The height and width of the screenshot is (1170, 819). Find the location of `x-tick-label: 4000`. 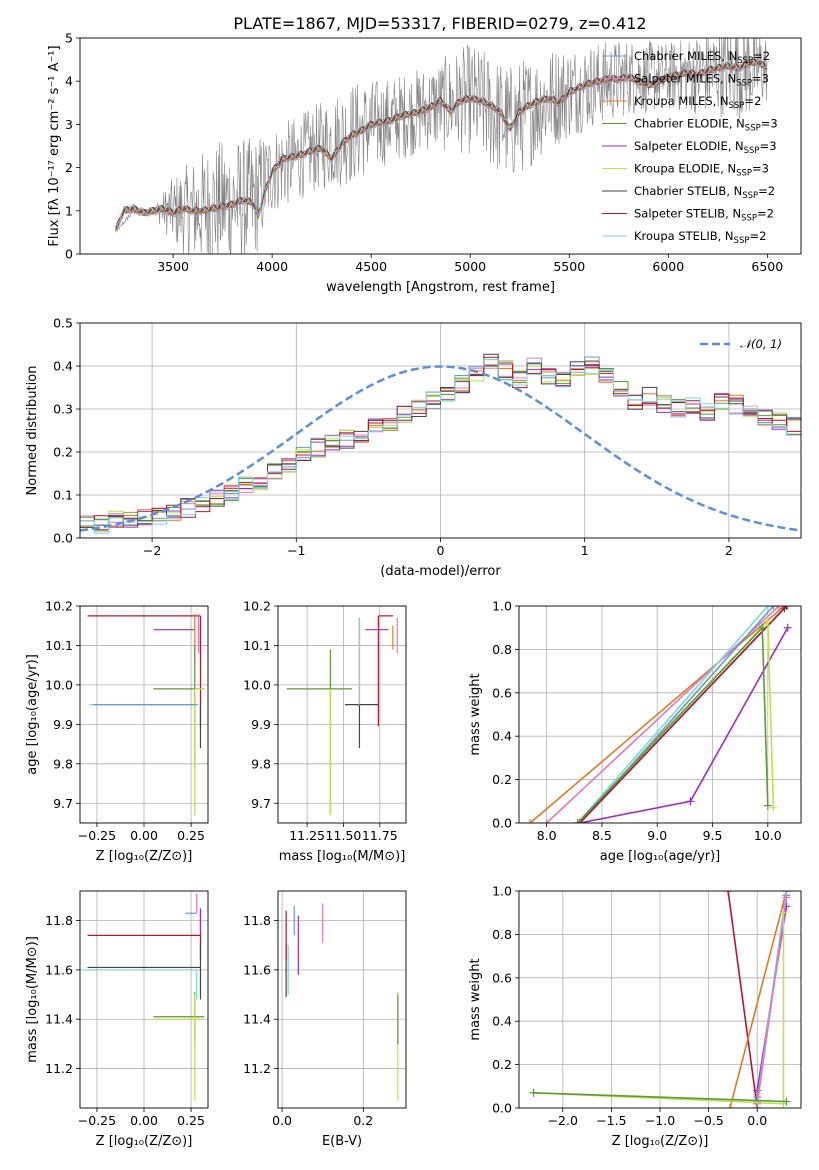

x-tick-label: 4000 is located at coordinates (272, 266).